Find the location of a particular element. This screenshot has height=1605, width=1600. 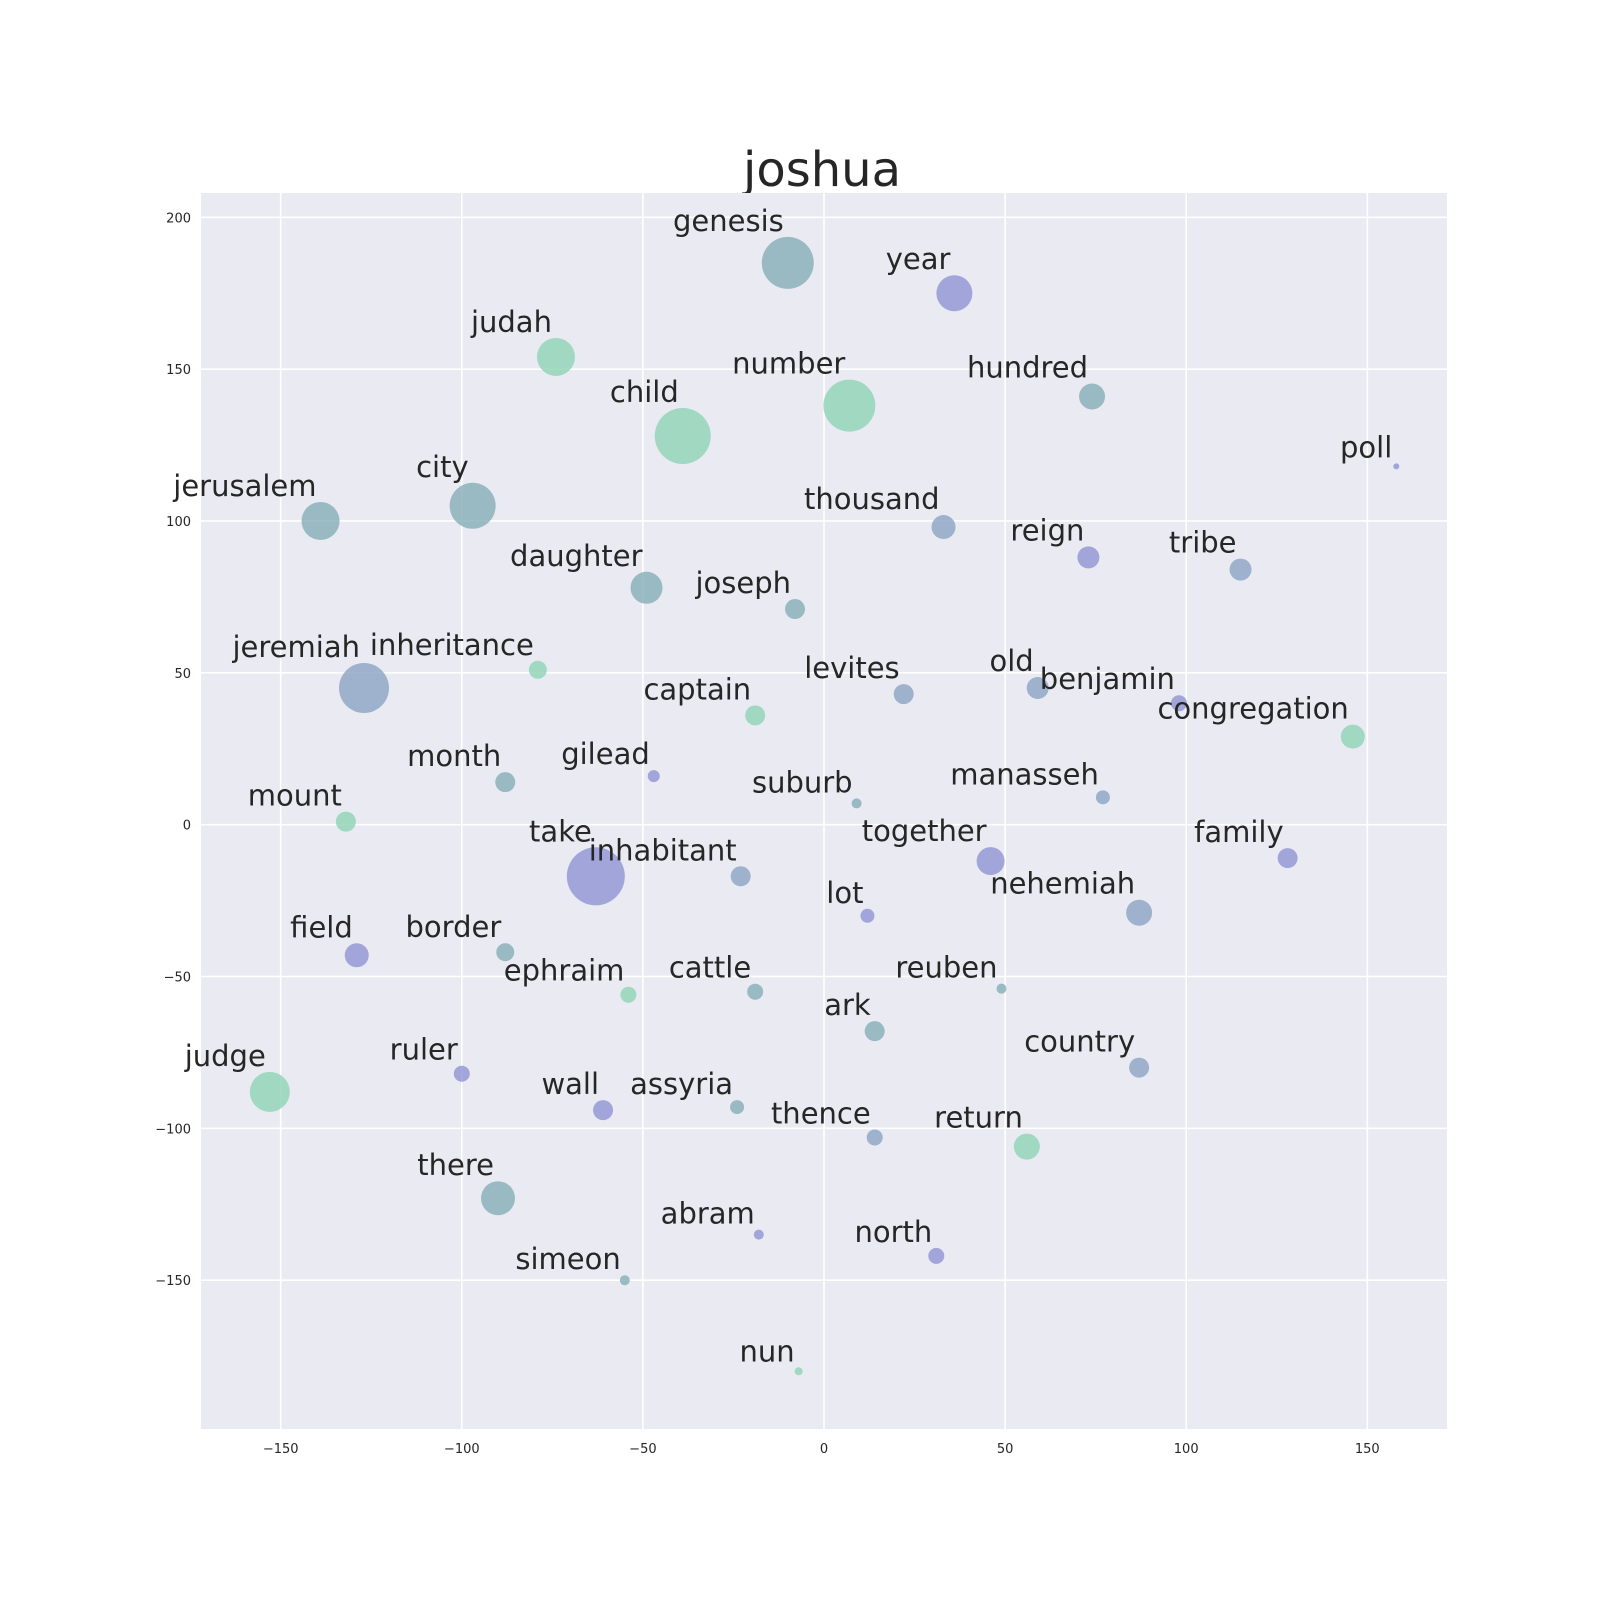

point-assyria is located at coordinates (737, 1107).